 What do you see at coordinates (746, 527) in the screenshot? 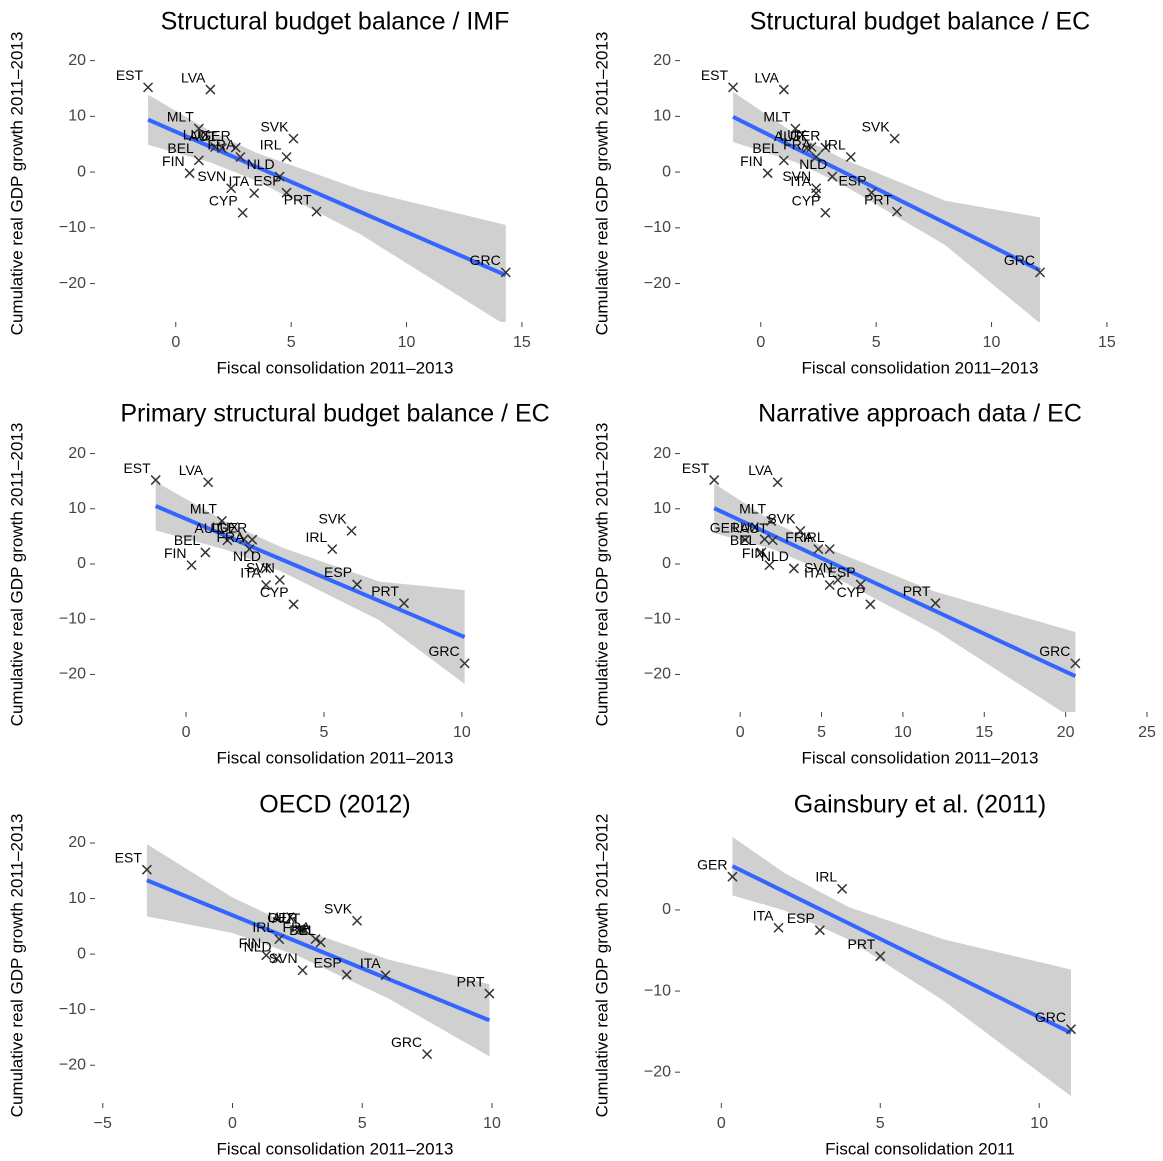
I see `point-label: LUX` at bounding box center [746, 527].